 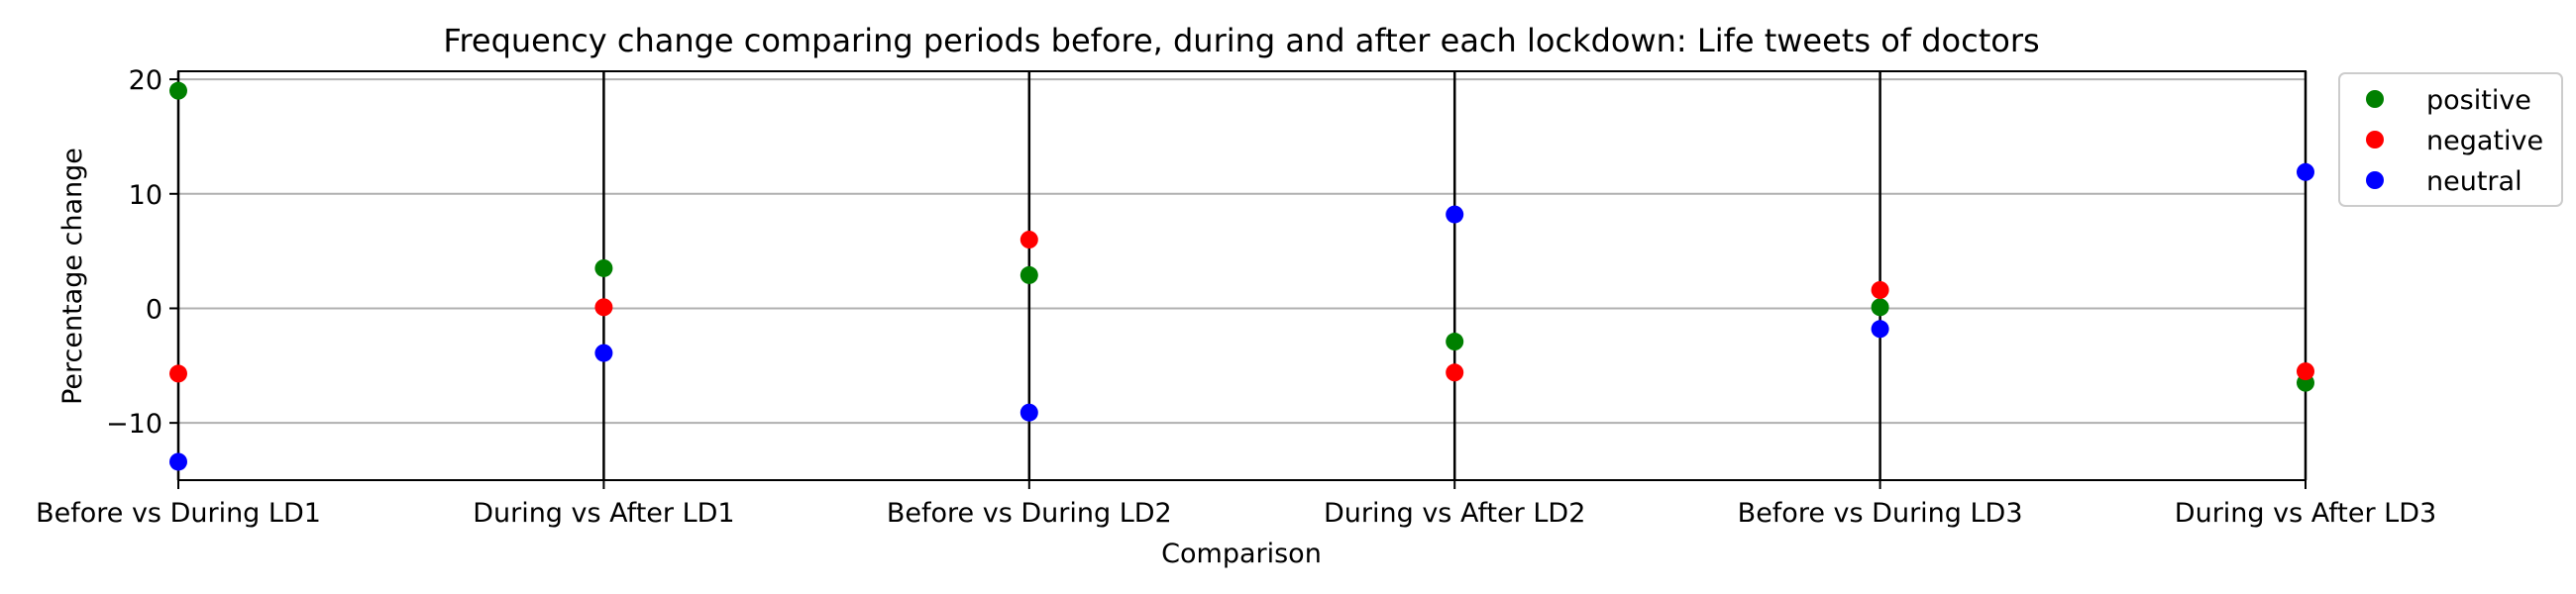 I want to click on legend-label: negative, so click(x=2484, y=141).